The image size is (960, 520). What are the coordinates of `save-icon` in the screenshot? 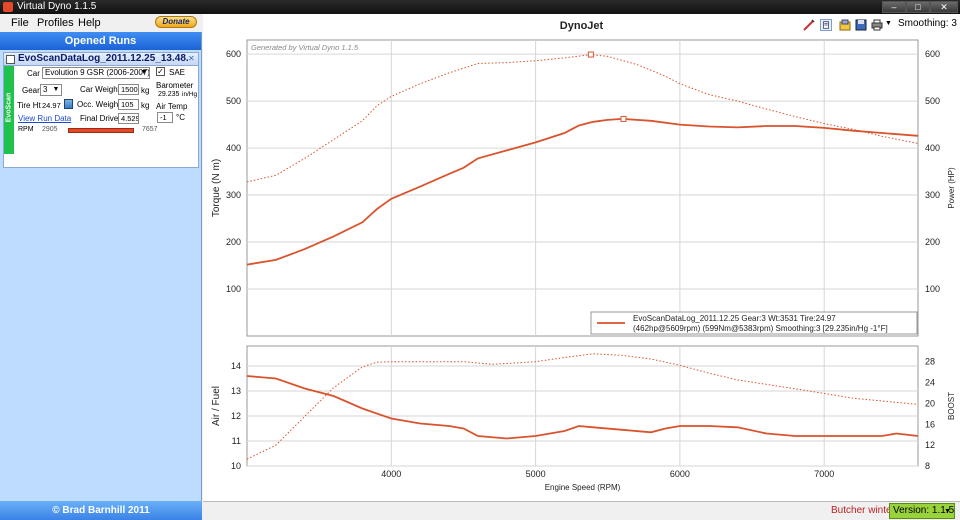 It's located at (861, 25).